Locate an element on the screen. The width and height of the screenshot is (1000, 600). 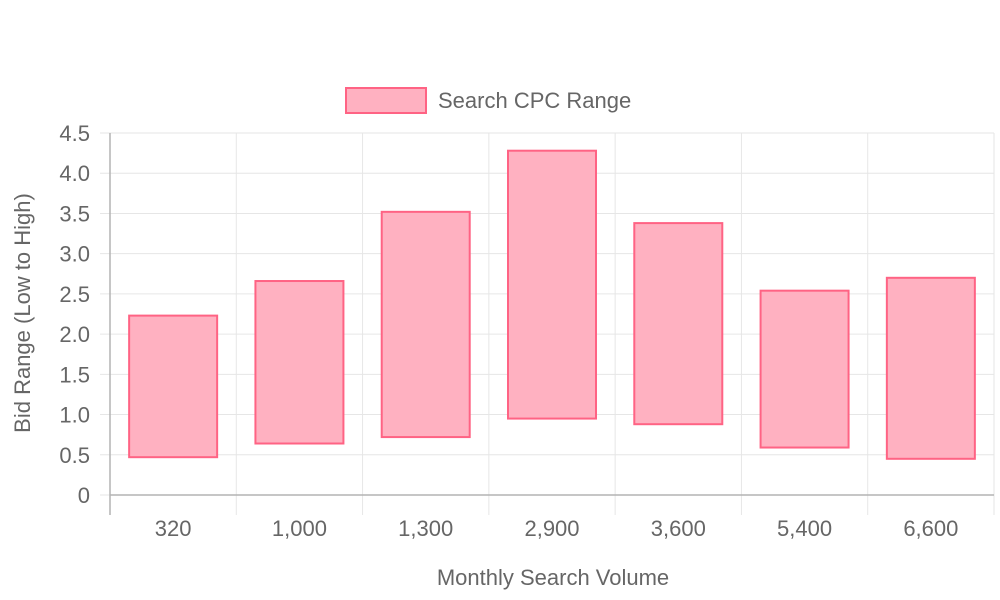
x-tick-label: 2,900 is located at coordinates (551, 528).